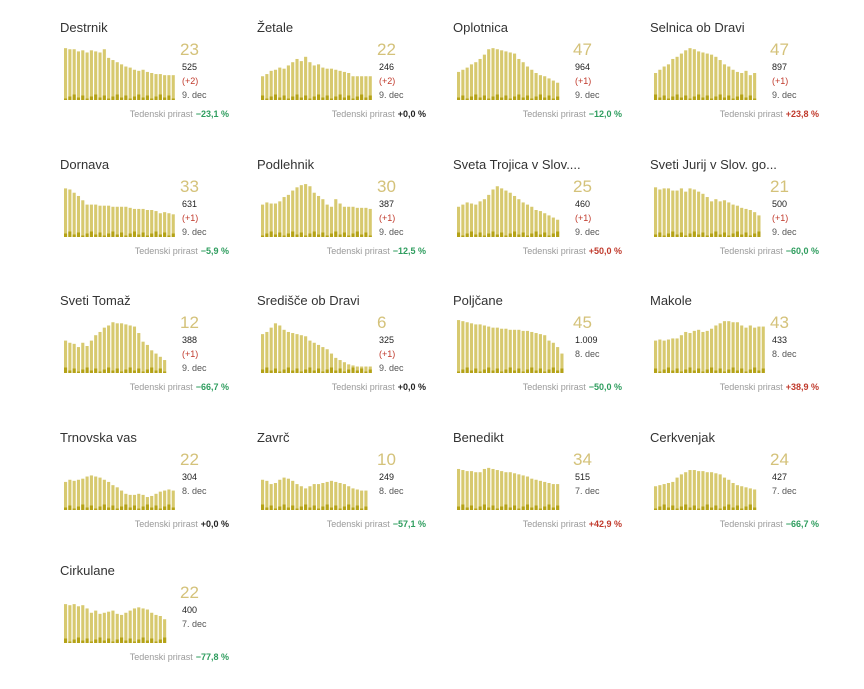  What do you see at coordinates (387, 81) in the screenshot?
I see `daily-change: (+2)` at bounding box center [387, 81].